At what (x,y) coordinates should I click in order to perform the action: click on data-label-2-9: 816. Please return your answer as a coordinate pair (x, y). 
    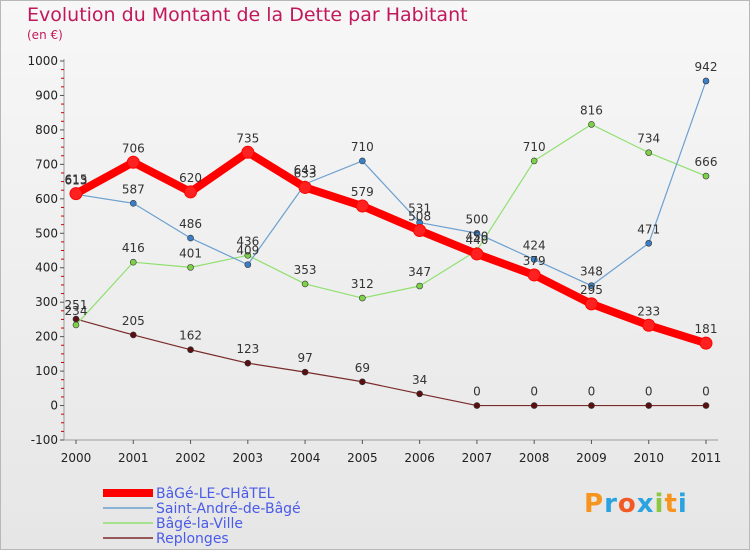
    Looking at the image, I should click on (591, 110).